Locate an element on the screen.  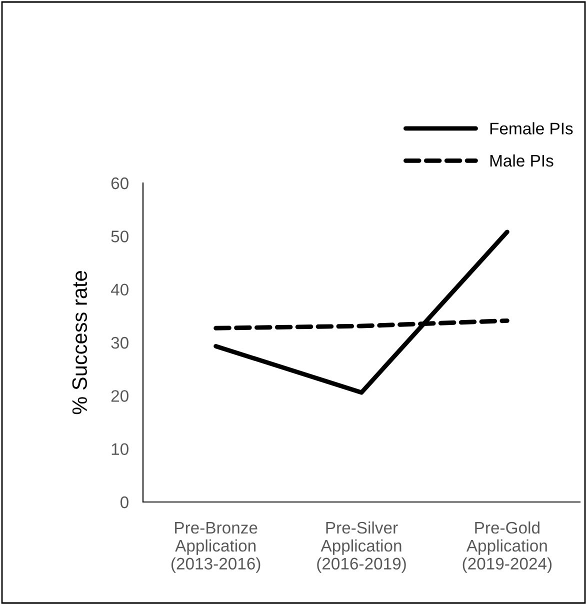
y-tick-label: 40 is located at coordinates (119, 290).